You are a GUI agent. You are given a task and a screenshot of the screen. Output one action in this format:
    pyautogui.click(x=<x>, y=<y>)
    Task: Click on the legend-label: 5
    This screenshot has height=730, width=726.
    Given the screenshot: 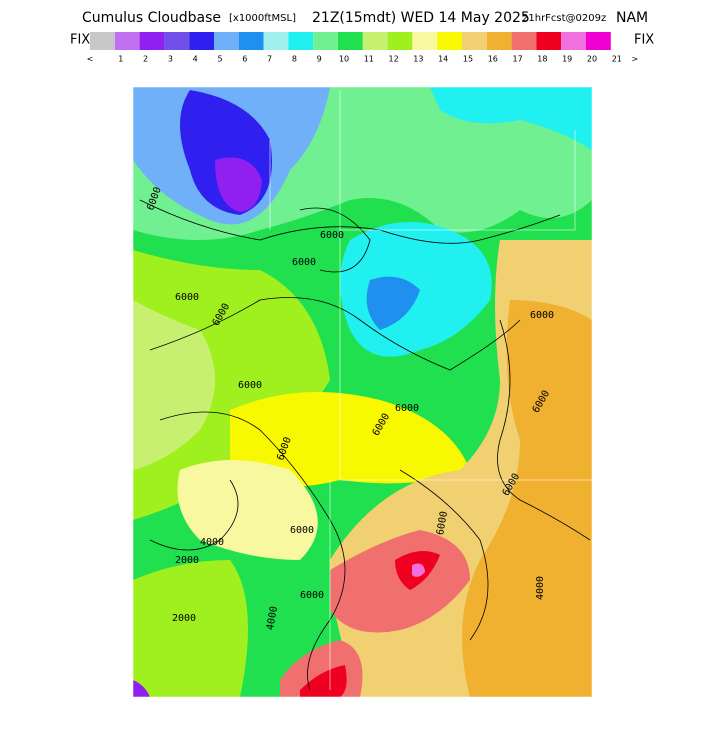 What is the action you would take?
    pyautogui.click(x=219, y=59)
    